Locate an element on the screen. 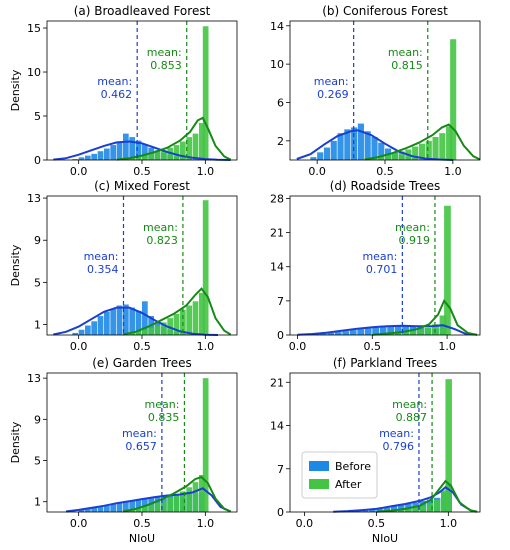  y-tick-label: 9 is located at coordinates (37, 240).